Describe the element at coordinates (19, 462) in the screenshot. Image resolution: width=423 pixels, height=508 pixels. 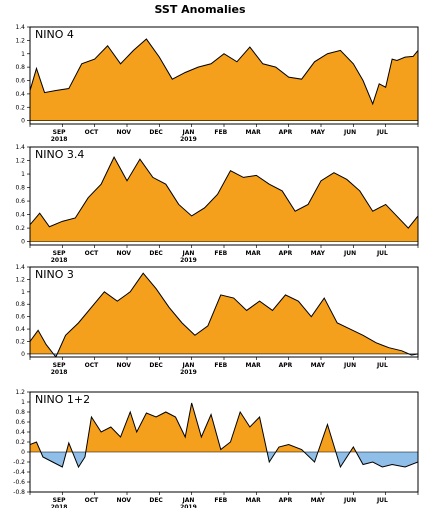
I see `y-tick-label: -0.2` at that location.